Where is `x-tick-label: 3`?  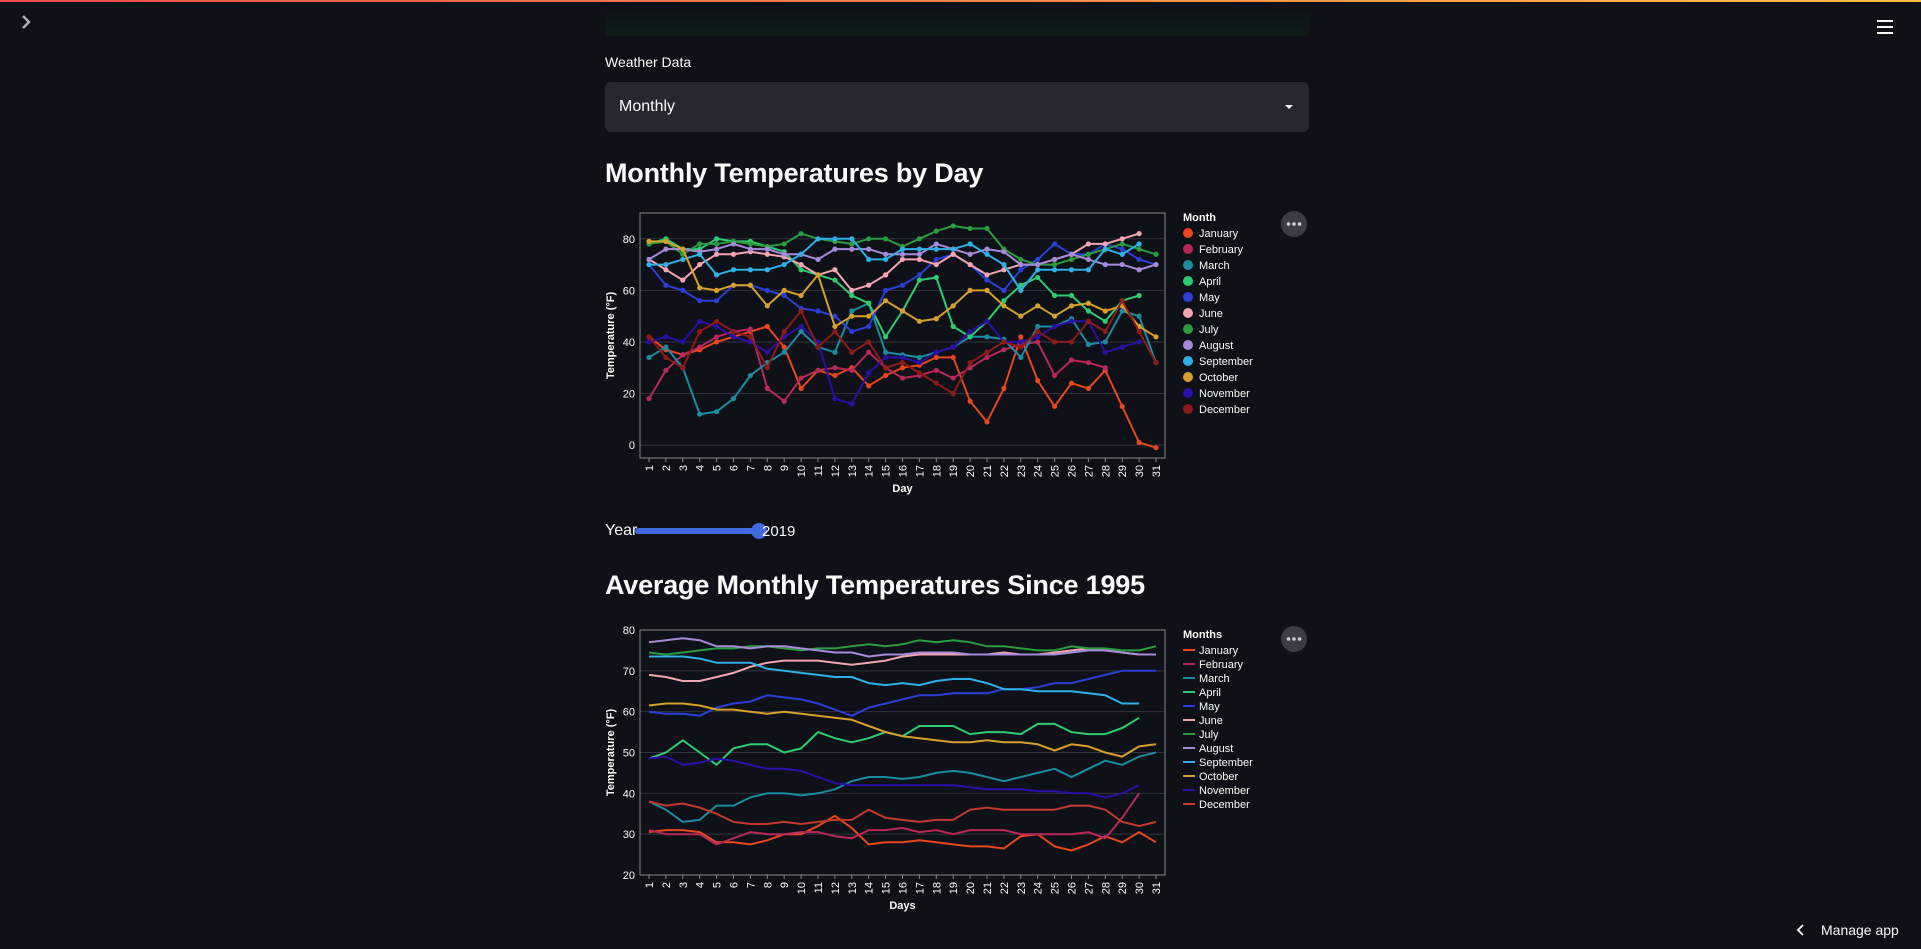
x-tick-label: 3 is located at coordinates (684, 885).